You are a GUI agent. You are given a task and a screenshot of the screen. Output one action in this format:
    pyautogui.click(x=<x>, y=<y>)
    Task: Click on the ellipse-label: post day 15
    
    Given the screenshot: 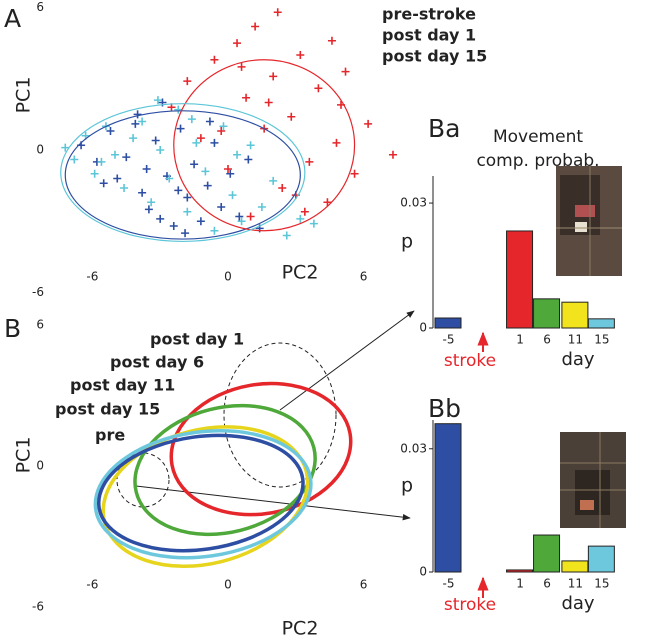 What is the action you would take?
    pyautogui.click(x=107, y=409)
    